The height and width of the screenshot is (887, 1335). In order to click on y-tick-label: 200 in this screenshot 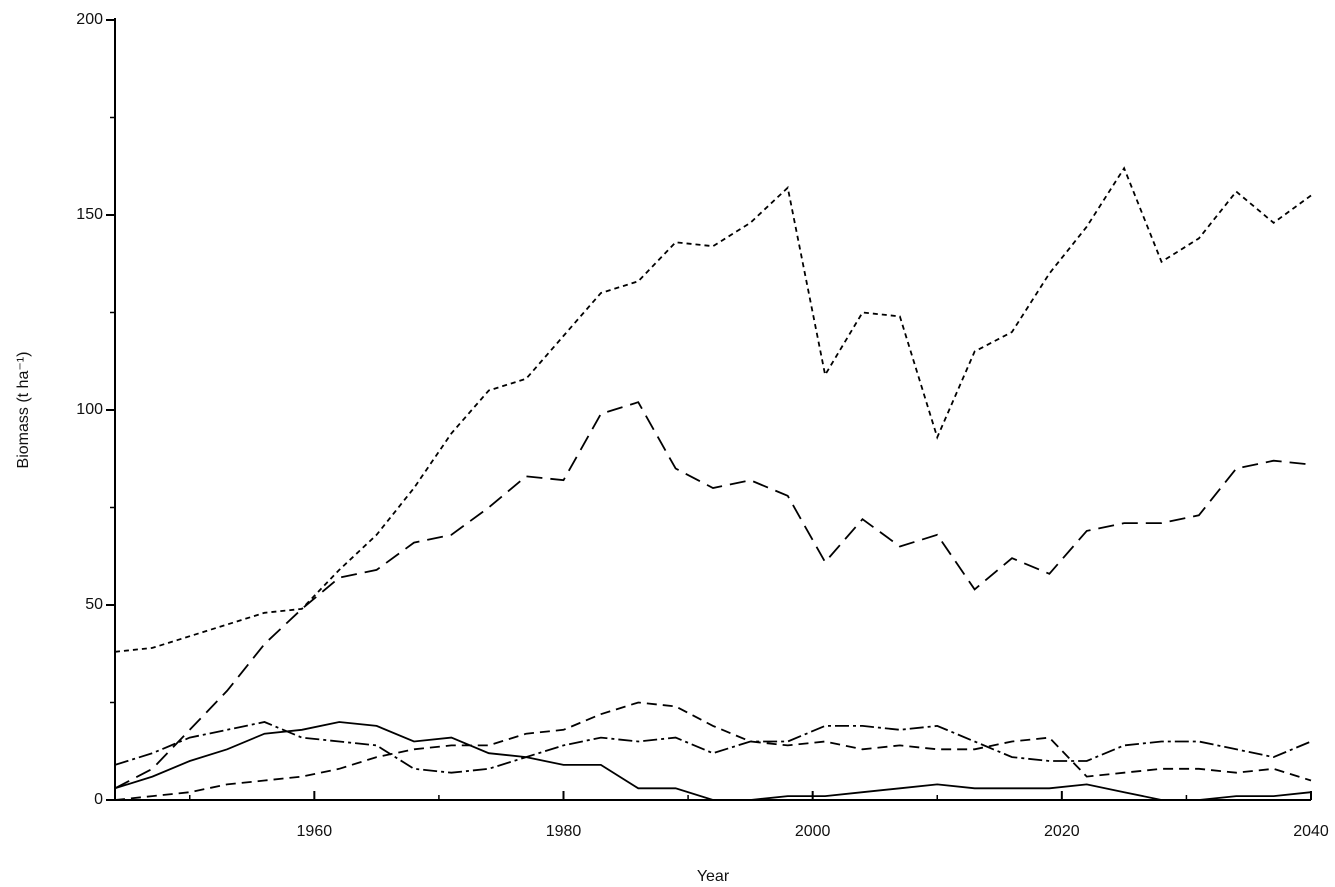, I will do `click(89, 19)`.